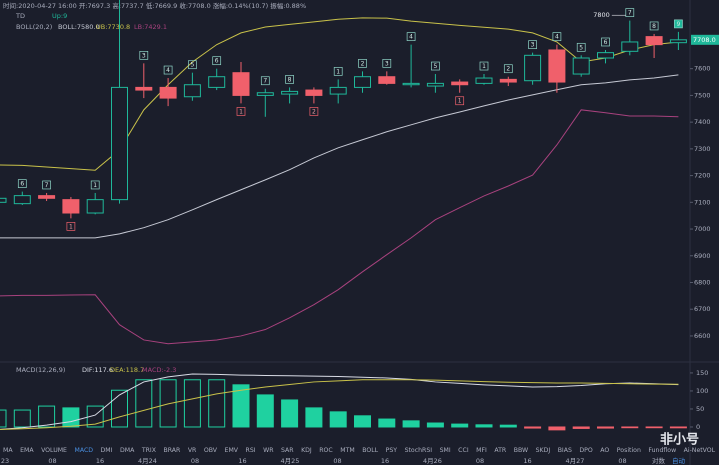 The width and height of the screenshot is (719, 465). I want to click on indicator-button: BIAS, so click(565, 450).